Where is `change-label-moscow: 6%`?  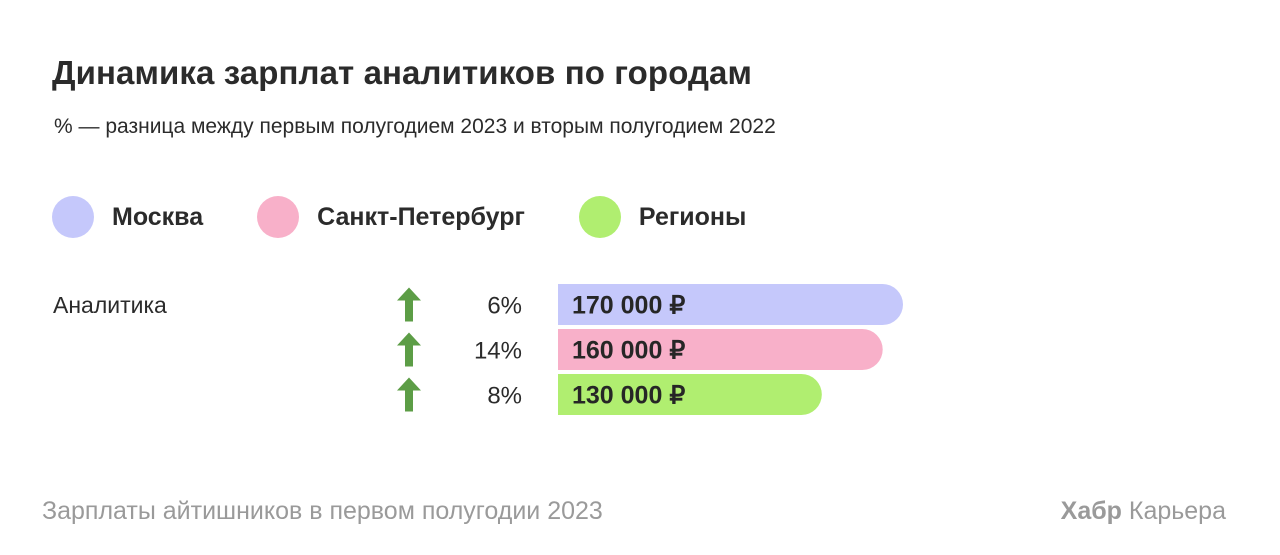 change-label-moscow: 6% is located at coordinates (504, 306).